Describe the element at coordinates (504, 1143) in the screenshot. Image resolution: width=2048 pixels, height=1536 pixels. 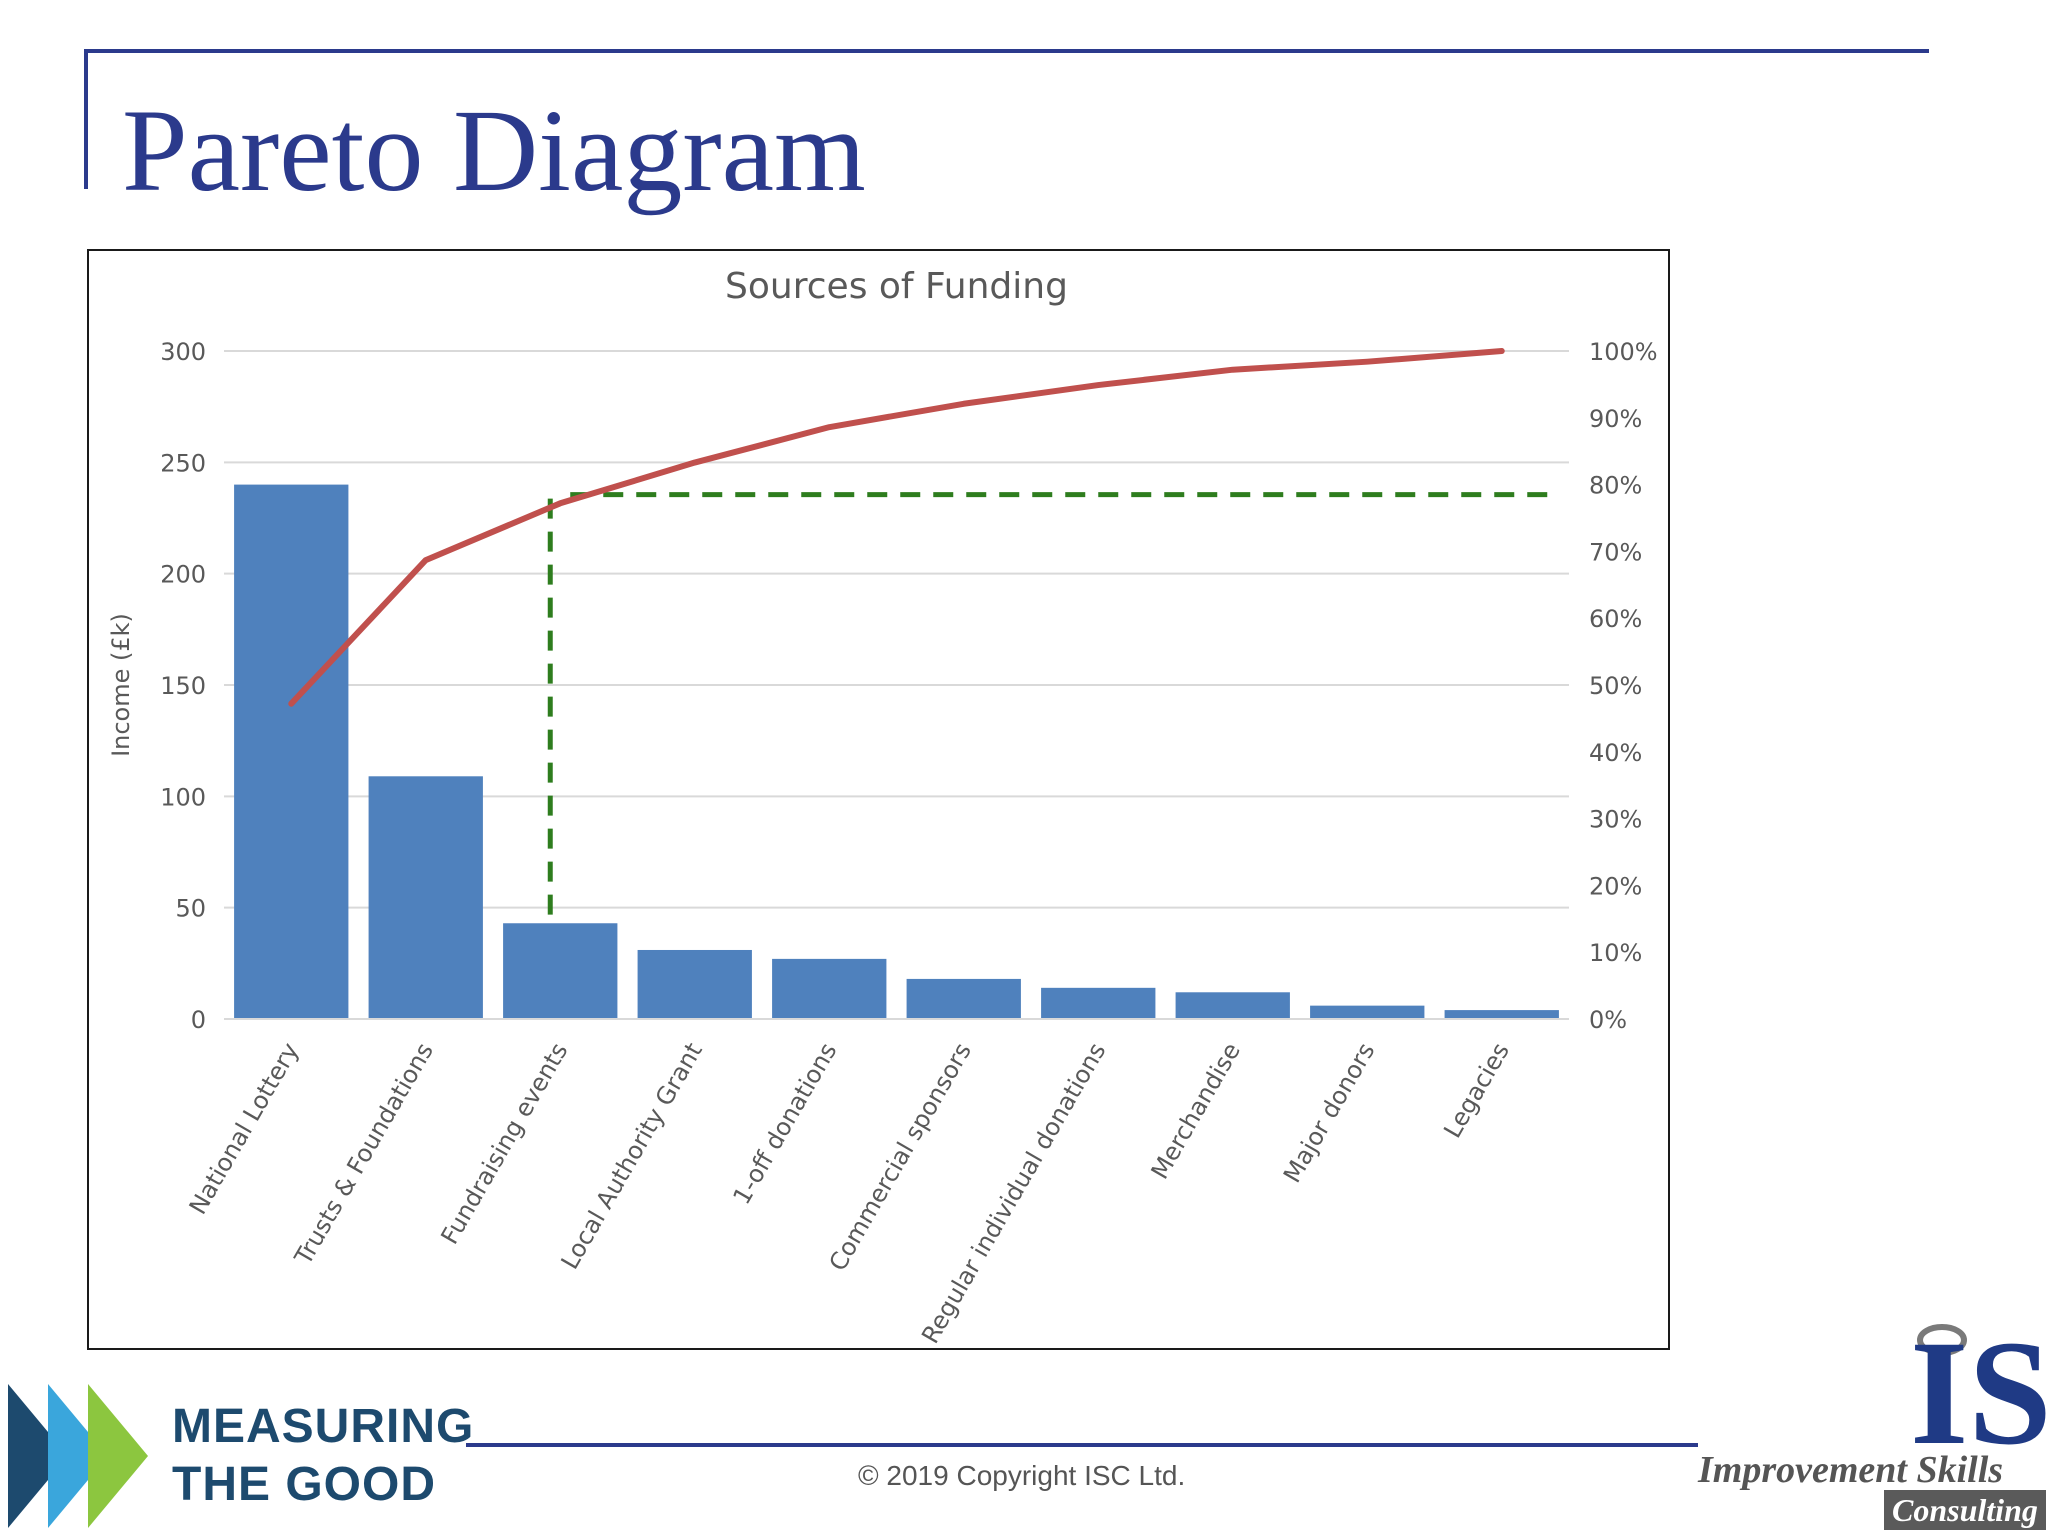
I see `x-tick-label: Fundraising events` at that location.